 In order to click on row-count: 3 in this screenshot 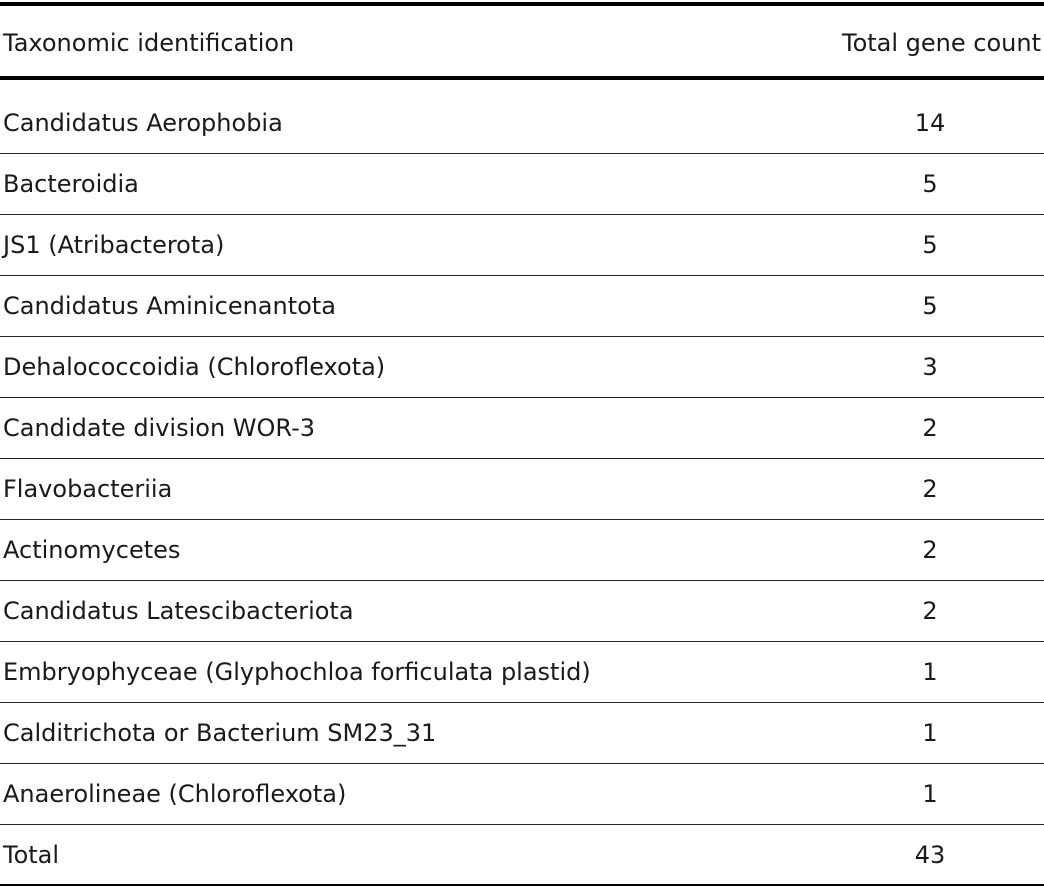, I will do `click(930, 367)`.